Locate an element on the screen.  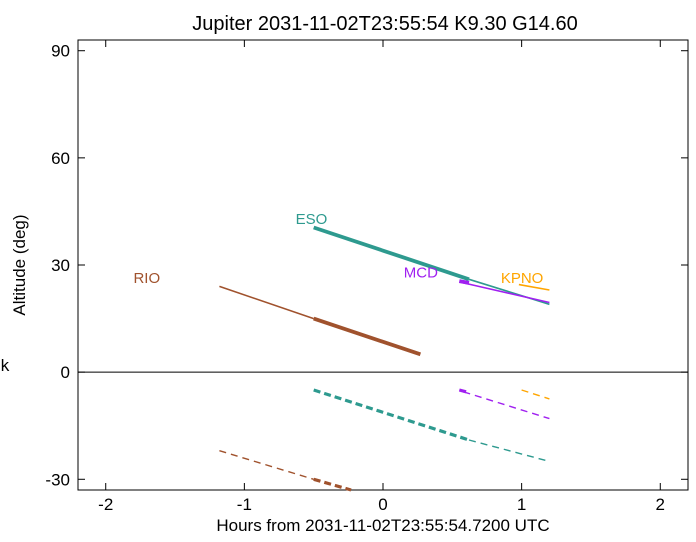
series-label-kpno: KPNO is located at coordinates (522, 278).